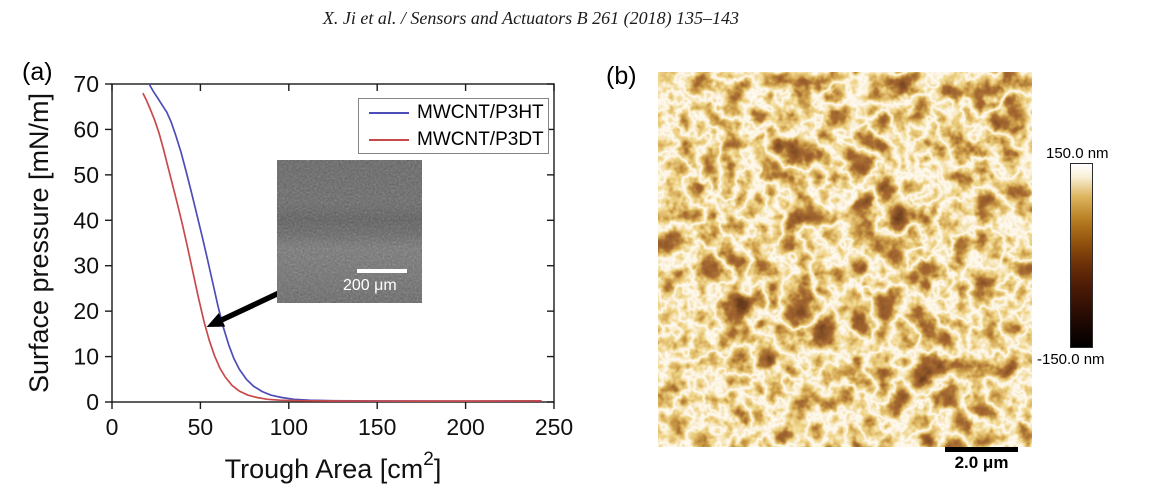 The image size is (1162, 499). What do you see at coordinates (86, 84) in the screenshot?
I see `y-tick-label: 70` at bounding box center [86, 84].